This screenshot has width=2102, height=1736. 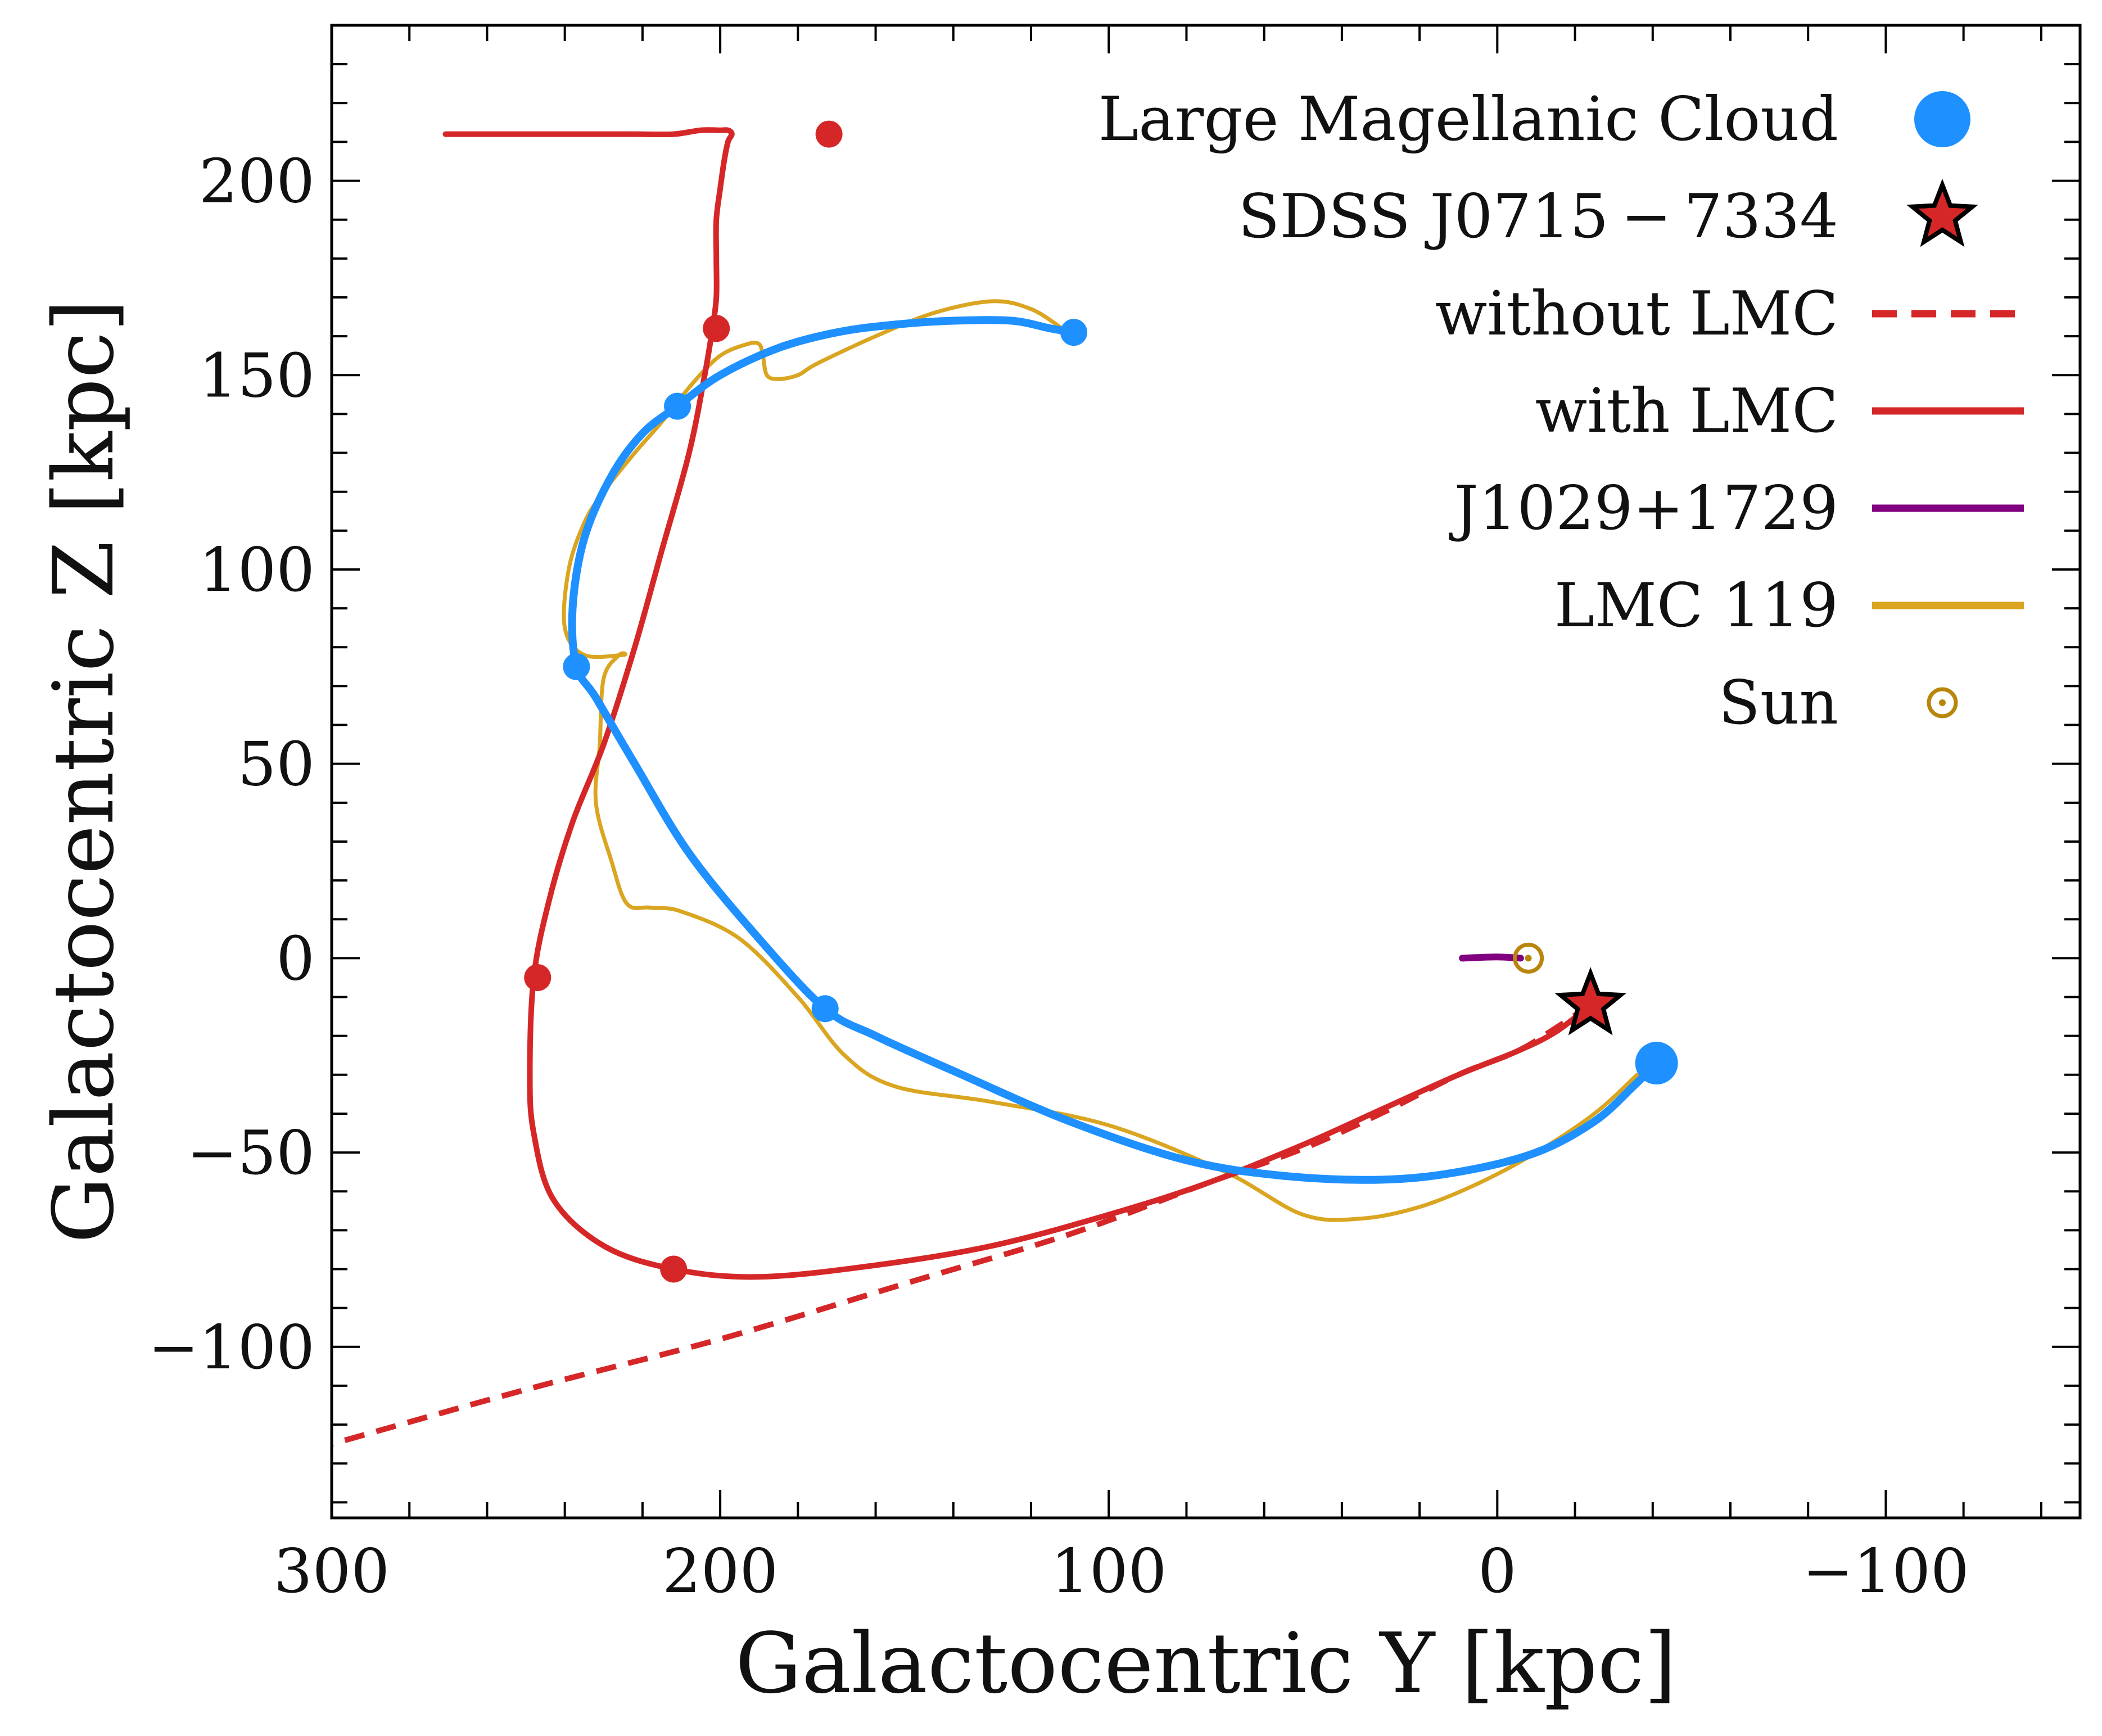 I want to click on legend-label-sun: Sun, so click(x=1779, y=703).